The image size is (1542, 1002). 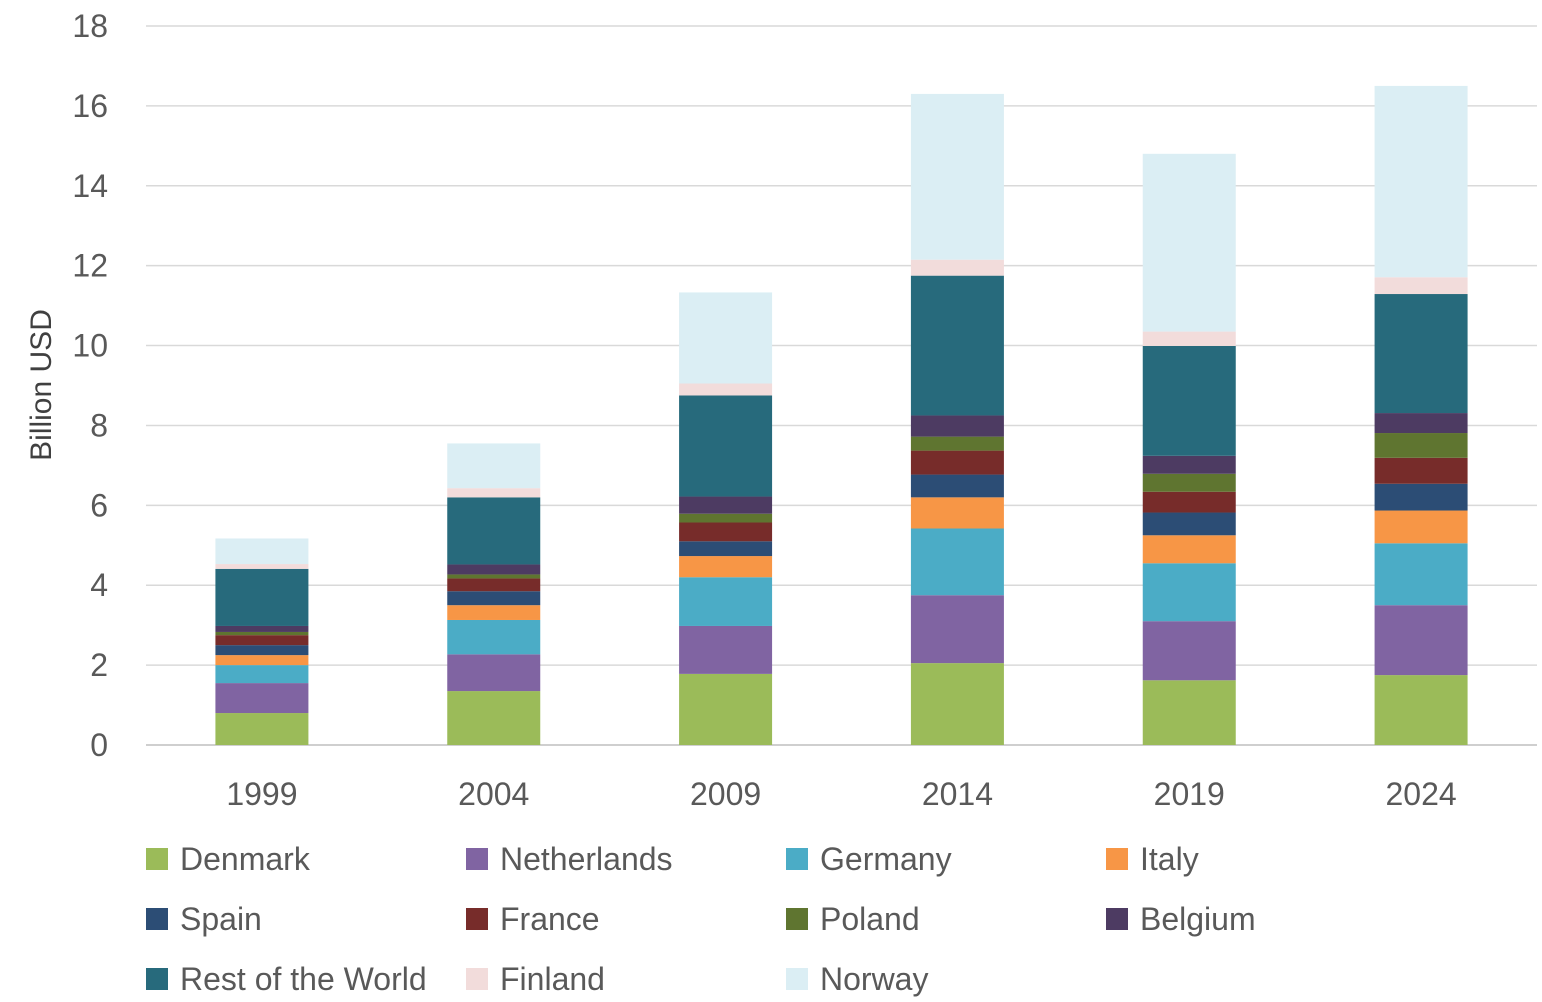 I want to click on x-tick-label: 1999, so click(x=261, y=794).